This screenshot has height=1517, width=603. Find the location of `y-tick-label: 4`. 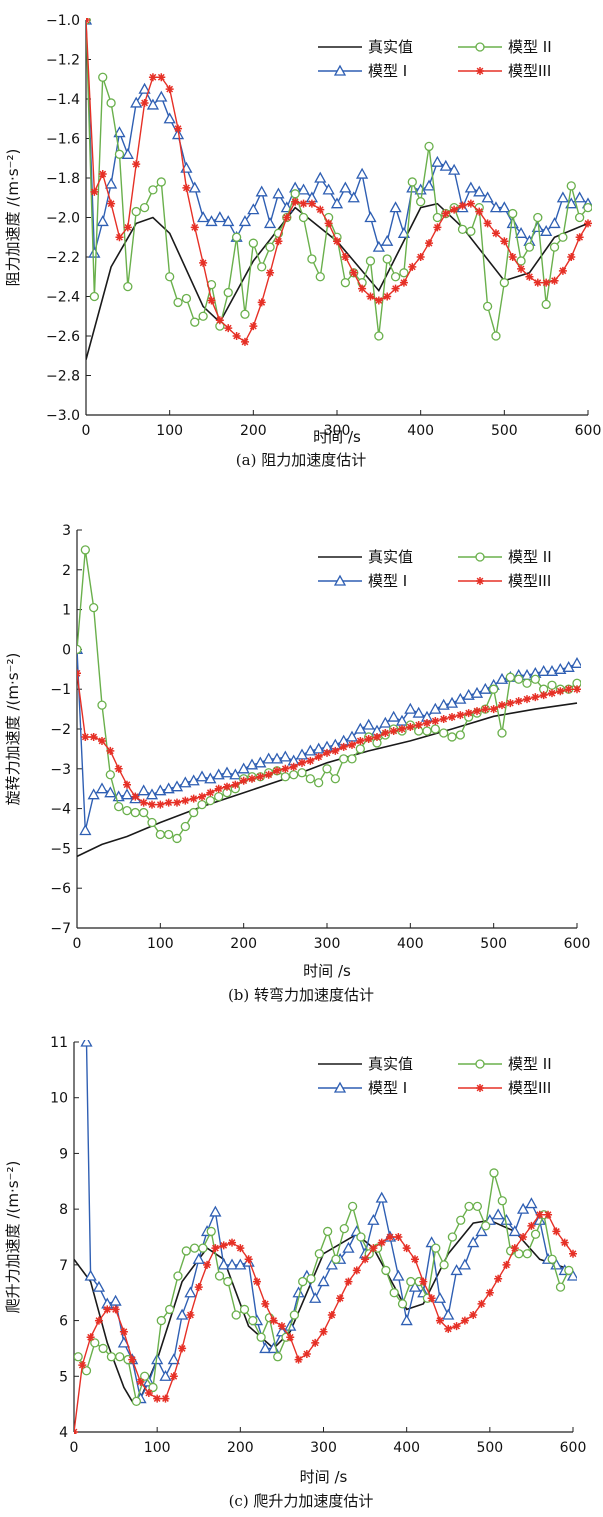

y-tick-label: 4 is located at coordinates (63, 1433).